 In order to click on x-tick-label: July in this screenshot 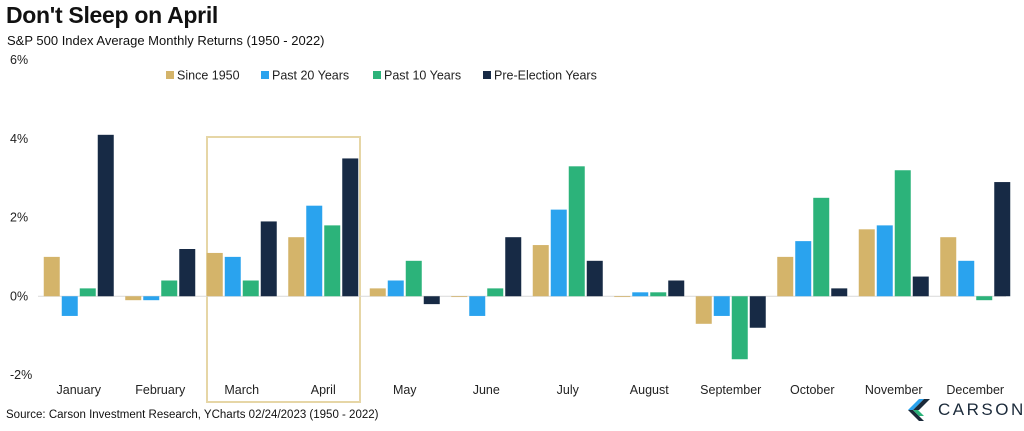, I will do `click(568, 390)`.